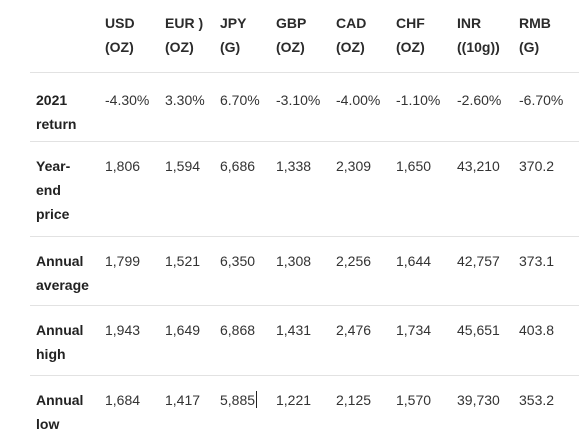 This screenshot has width=579, height=436. What do you see at coordinates (360, 107) in the screenshot?
I see `cell-value: -4.00%` at bounding box center [360, 107].